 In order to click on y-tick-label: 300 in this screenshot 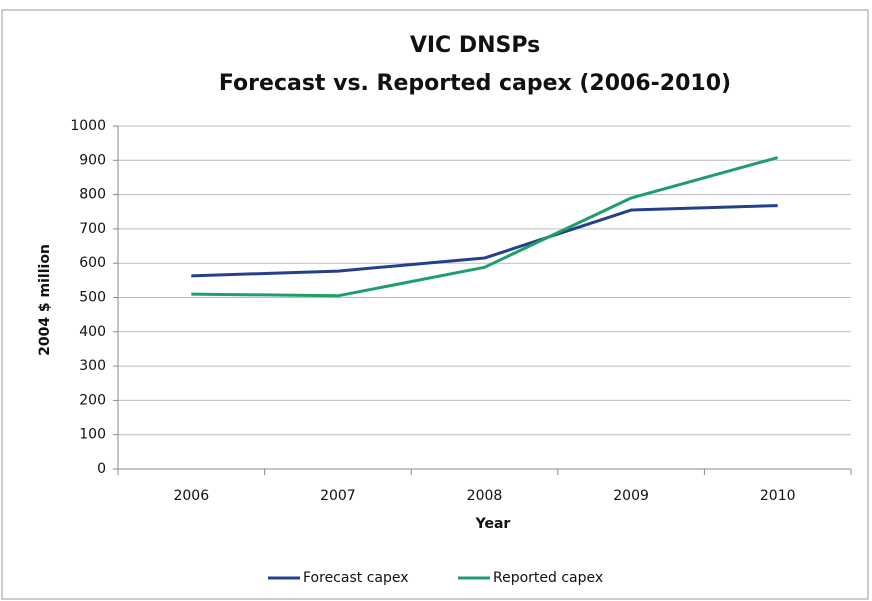, I will do `click(92, 366)`.